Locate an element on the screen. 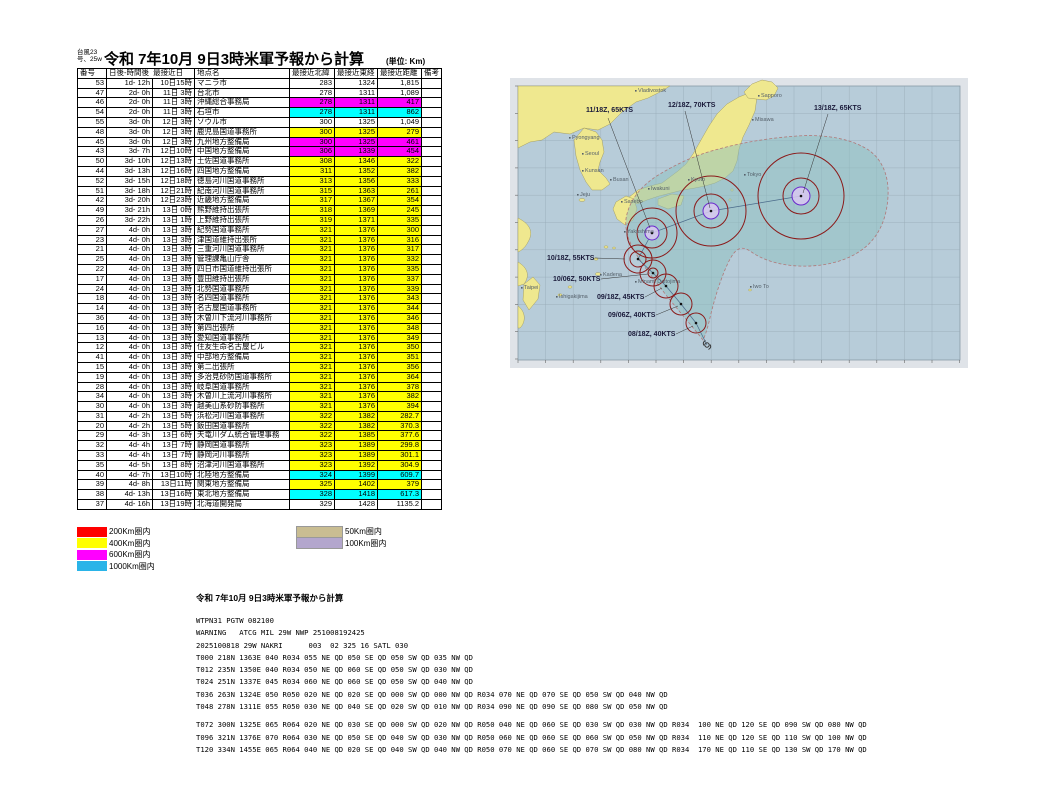 The width and height of the screenshot is (1059, 810). cell-date: 12日23時 is located at coordinates (173, 201).